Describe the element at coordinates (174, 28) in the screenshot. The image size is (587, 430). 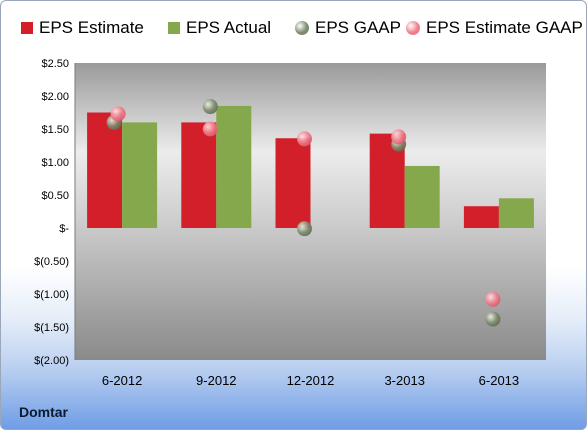
I see `legend-swatch-eps-actual` at that location.